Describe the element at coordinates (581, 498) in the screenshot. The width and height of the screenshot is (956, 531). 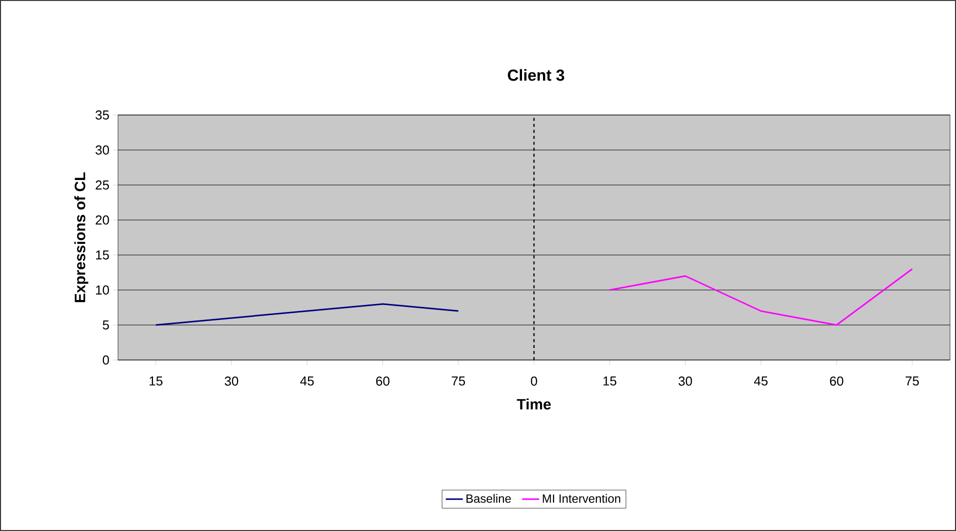
I see `legend-label: MI Intervention` at that location.